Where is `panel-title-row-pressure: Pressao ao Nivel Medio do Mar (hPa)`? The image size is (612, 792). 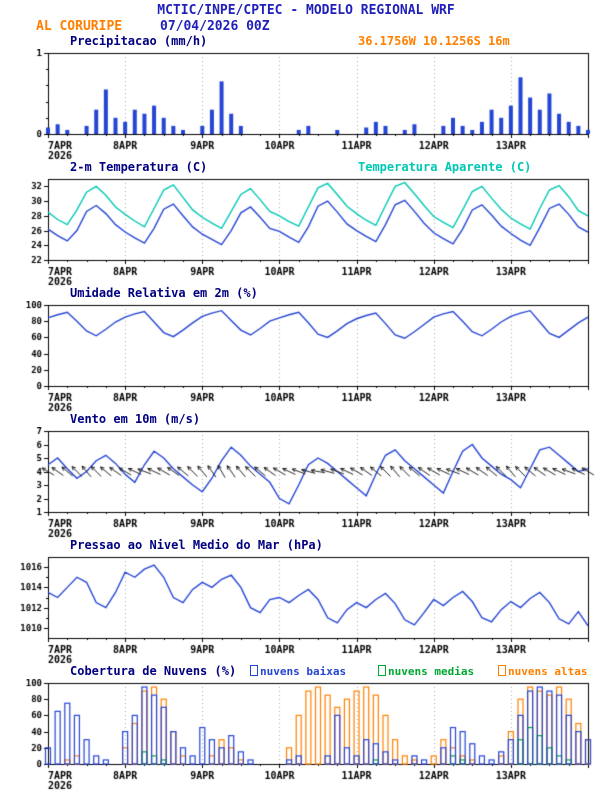
panel-title-row-pressure: Pressao ao Nivel Medio do Mar (hPa) is located at coordinates (306, 545).